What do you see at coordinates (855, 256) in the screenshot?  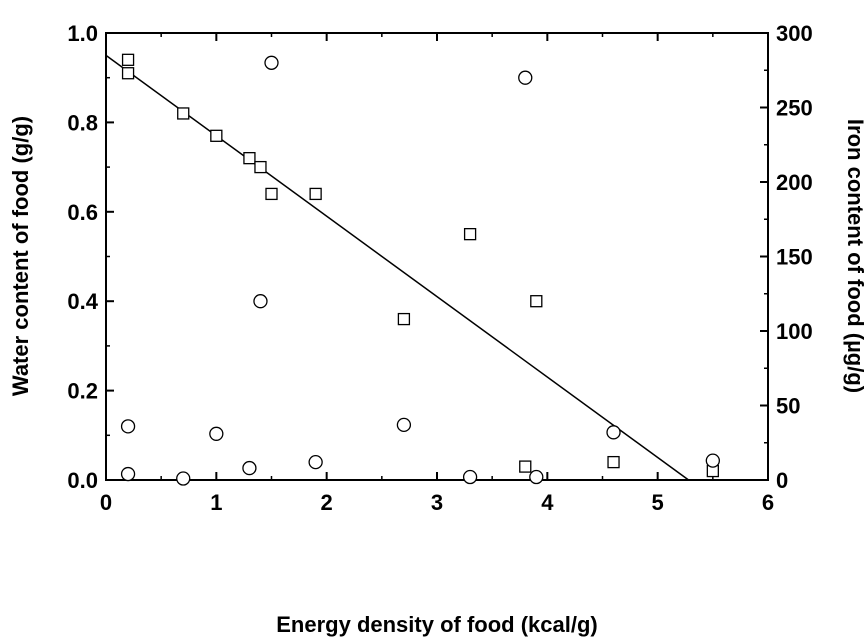 I see `y2-axis-title: Iron content of food (µg/g)` at bounding box center [855, 256].